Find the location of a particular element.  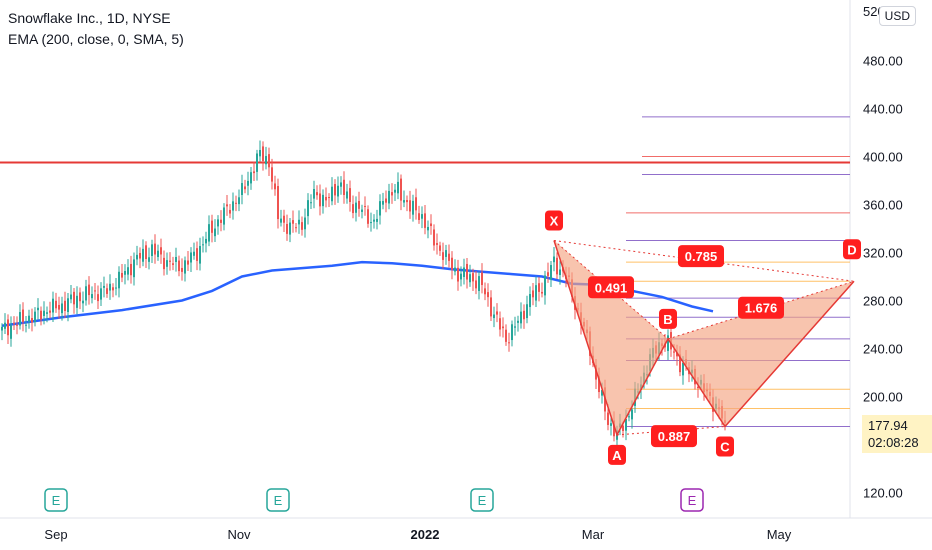

symbol-title: Snowflake Inc., 1D, NYSE is located at coordinates (89, 18).